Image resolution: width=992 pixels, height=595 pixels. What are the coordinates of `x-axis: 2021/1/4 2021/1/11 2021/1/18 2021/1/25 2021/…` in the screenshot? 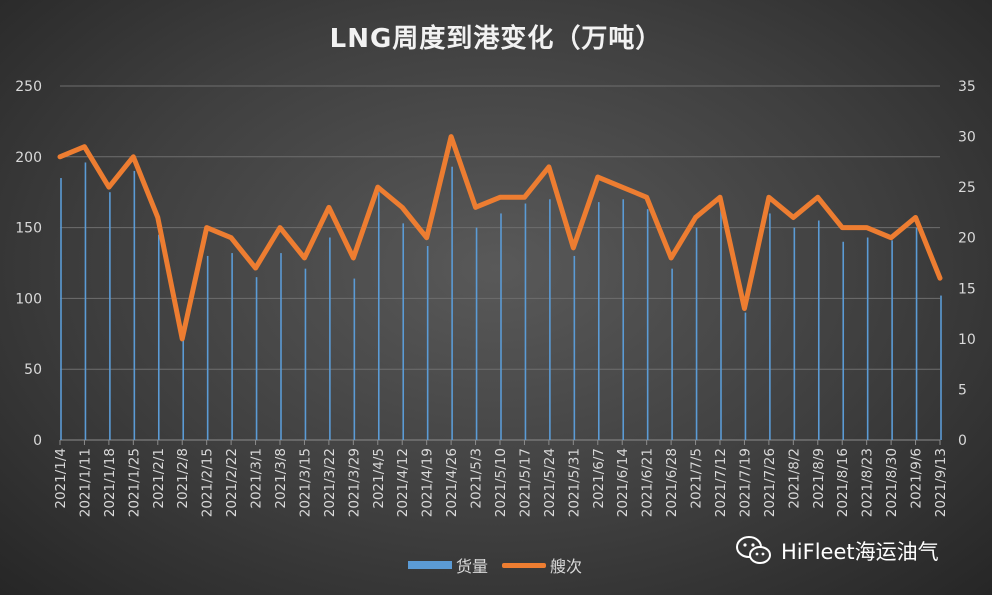 It's located at (501, 478).